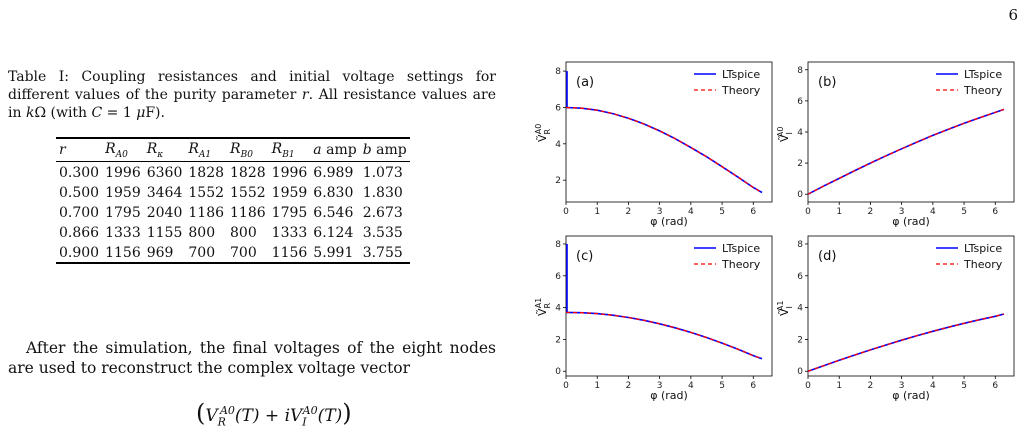  What do you see at coordinates (333, 232) in the screenshot?
I see `table-cell: 6.124` at bounding box center [333, 232].